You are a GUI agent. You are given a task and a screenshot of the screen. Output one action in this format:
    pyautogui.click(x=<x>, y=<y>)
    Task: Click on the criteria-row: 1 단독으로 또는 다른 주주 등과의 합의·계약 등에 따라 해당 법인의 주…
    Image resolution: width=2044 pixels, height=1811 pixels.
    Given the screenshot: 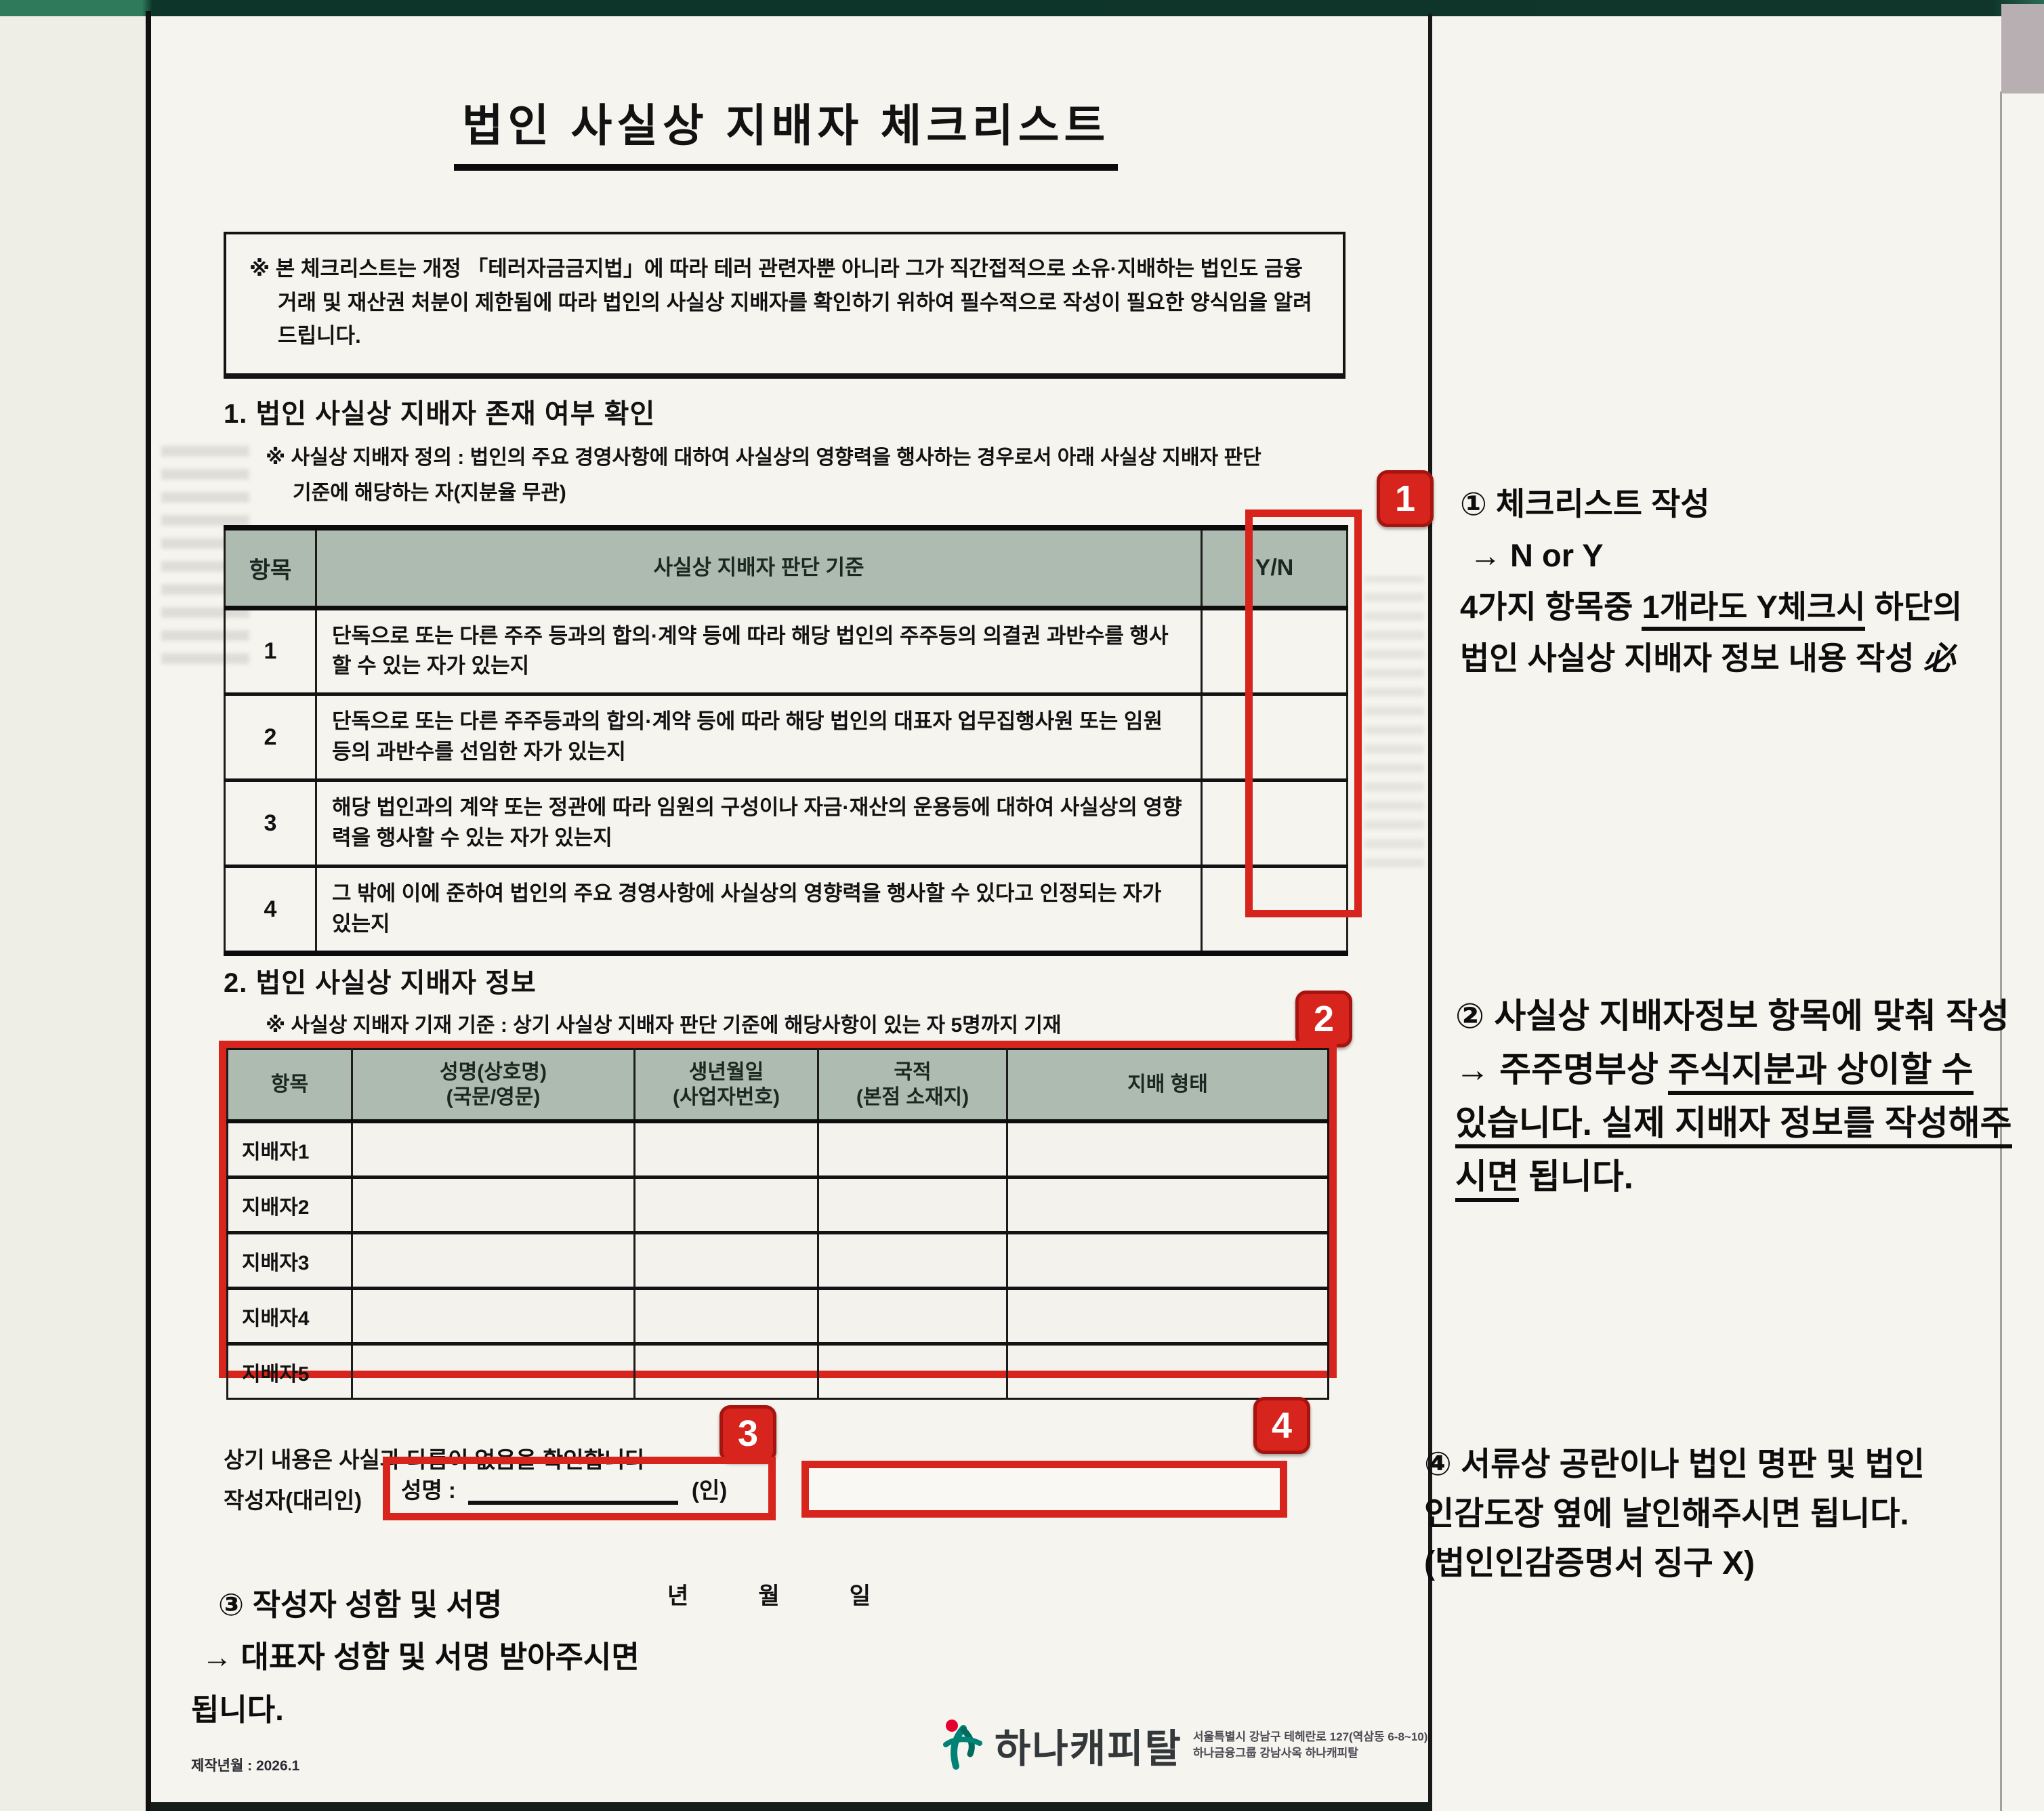 What is the action you would take?
    pyautogui.click(x=786, y=650)
    